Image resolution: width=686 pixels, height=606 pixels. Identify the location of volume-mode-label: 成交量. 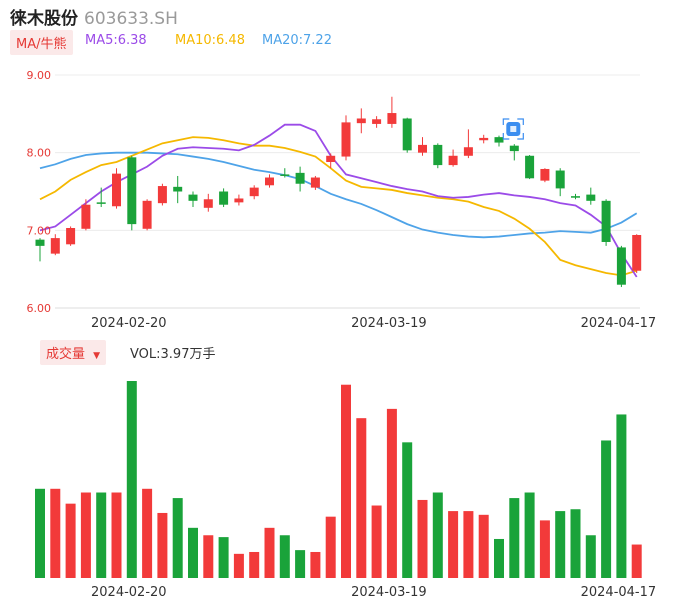
(66, 354).